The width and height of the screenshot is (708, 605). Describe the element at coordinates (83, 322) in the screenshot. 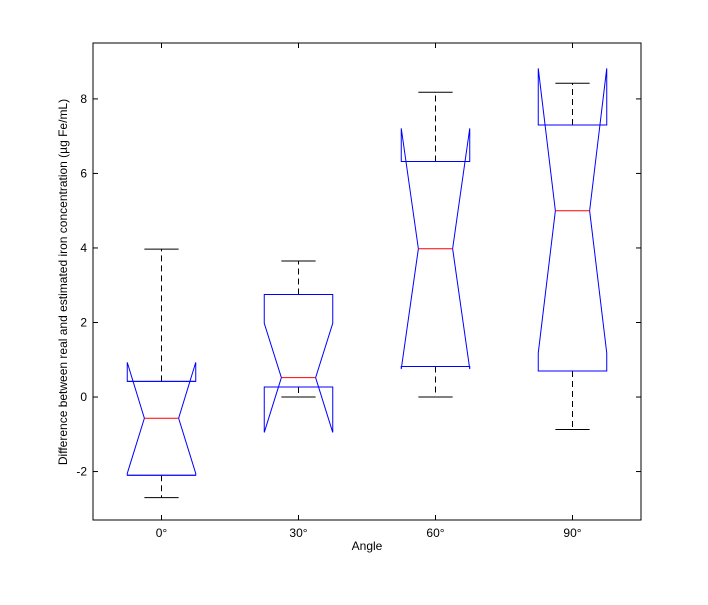

I see `y-tick-label: 2` at that location.